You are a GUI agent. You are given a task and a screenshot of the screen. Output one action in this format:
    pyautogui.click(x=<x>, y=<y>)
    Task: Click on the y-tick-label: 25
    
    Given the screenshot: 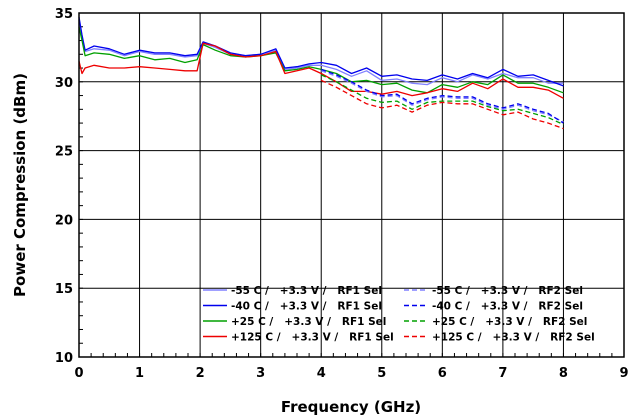 What is the action you would take?
    pyautogui.click(x=64, y=152)
    